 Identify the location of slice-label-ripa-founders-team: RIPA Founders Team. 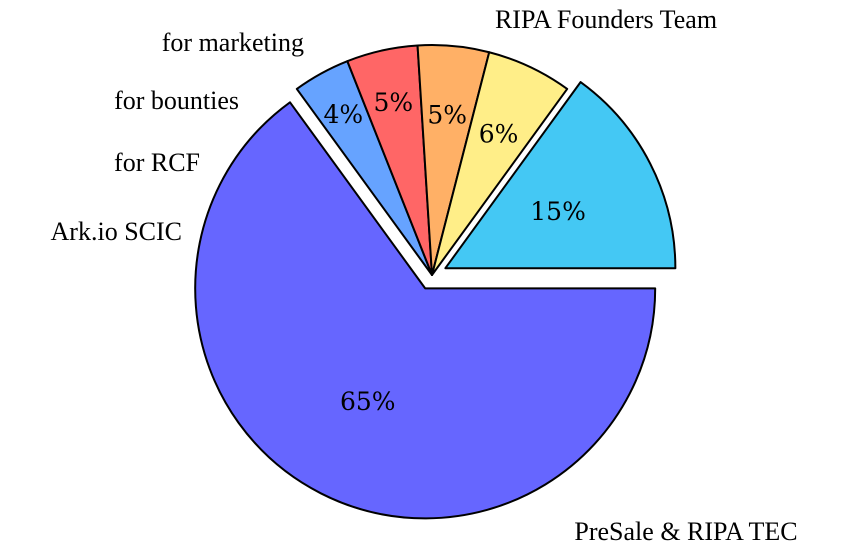
(606, 19).